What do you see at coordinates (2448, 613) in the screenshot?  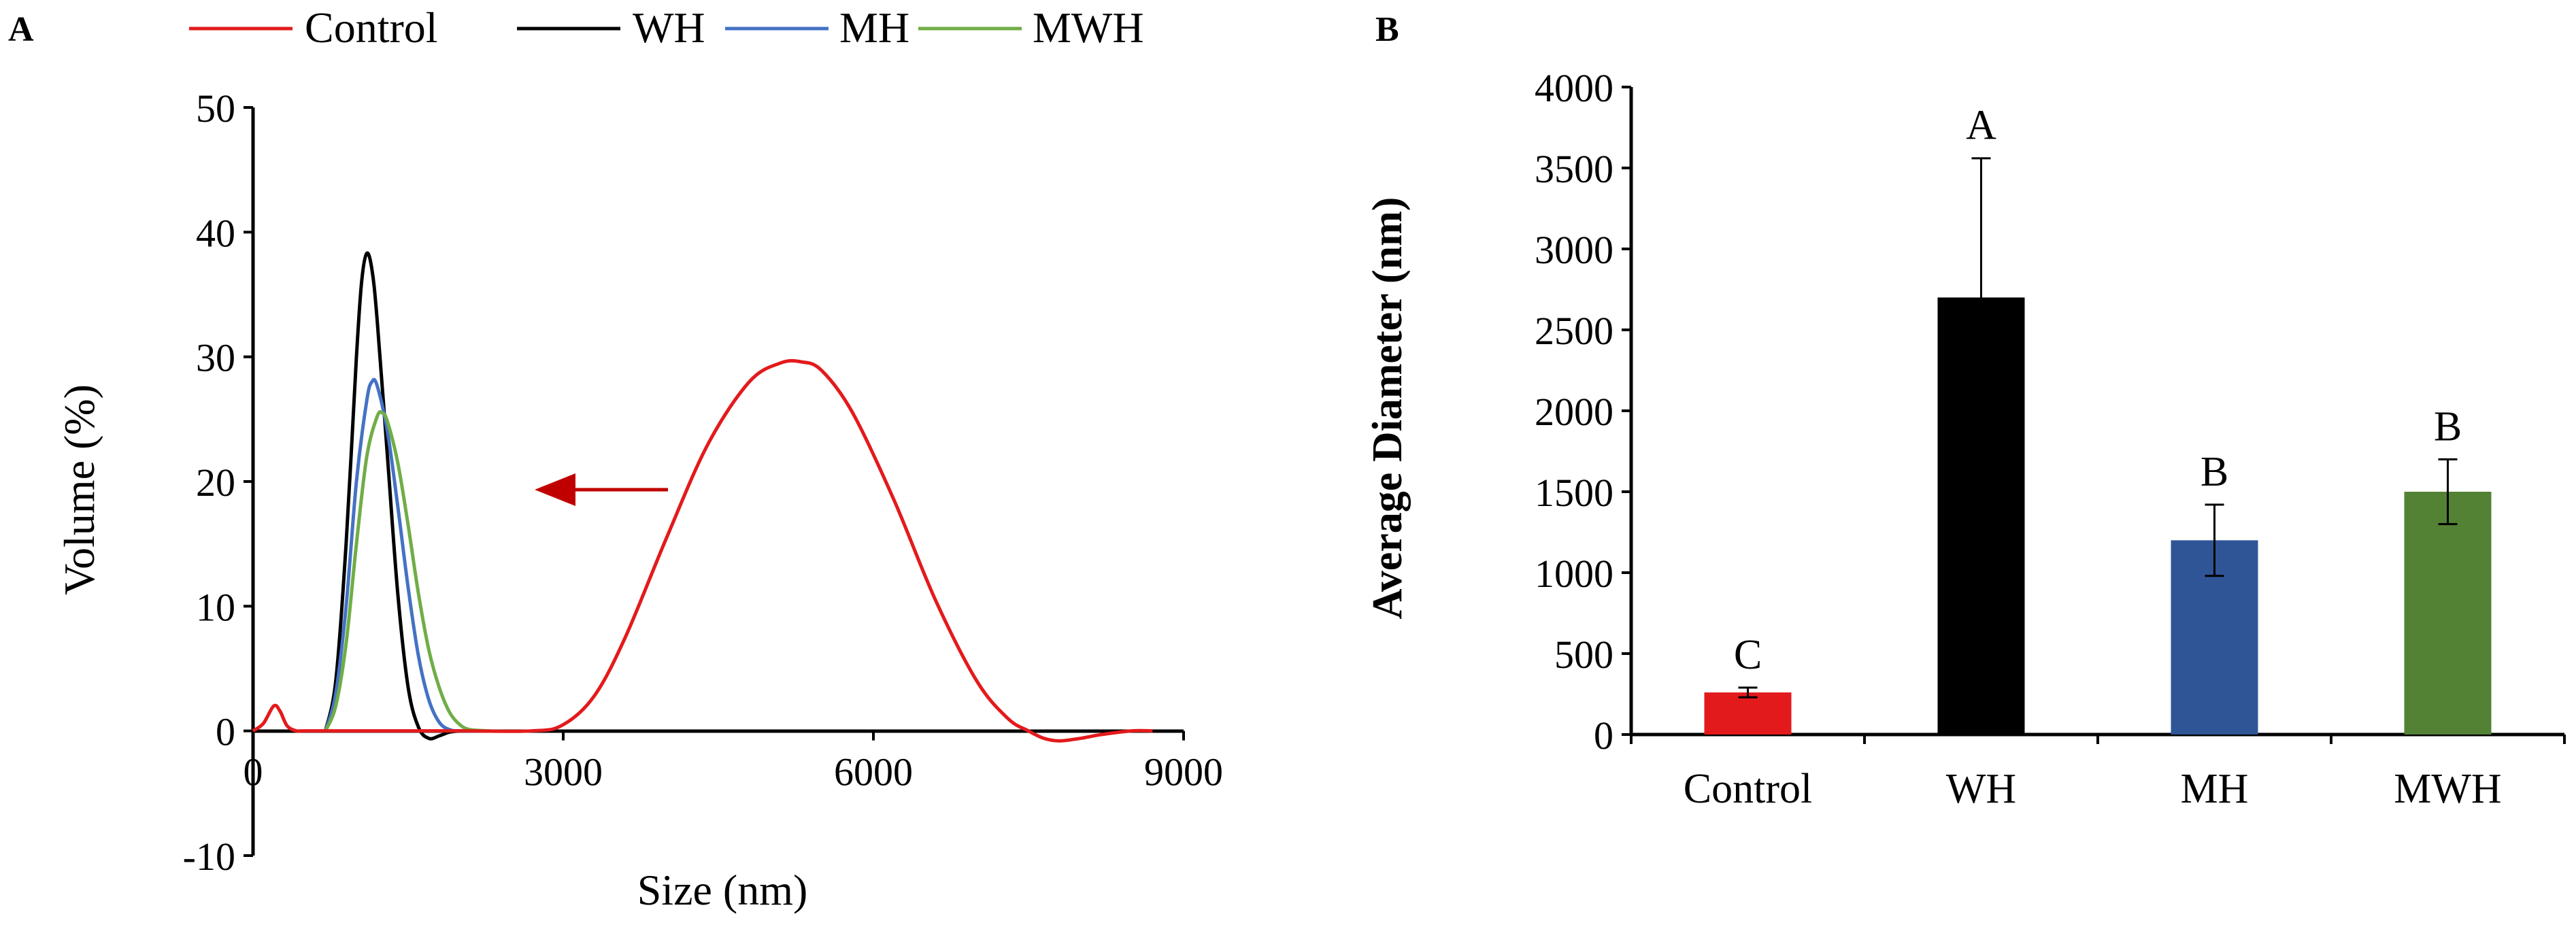 I see `bar-mwh` at bounding box center [2448, 613].